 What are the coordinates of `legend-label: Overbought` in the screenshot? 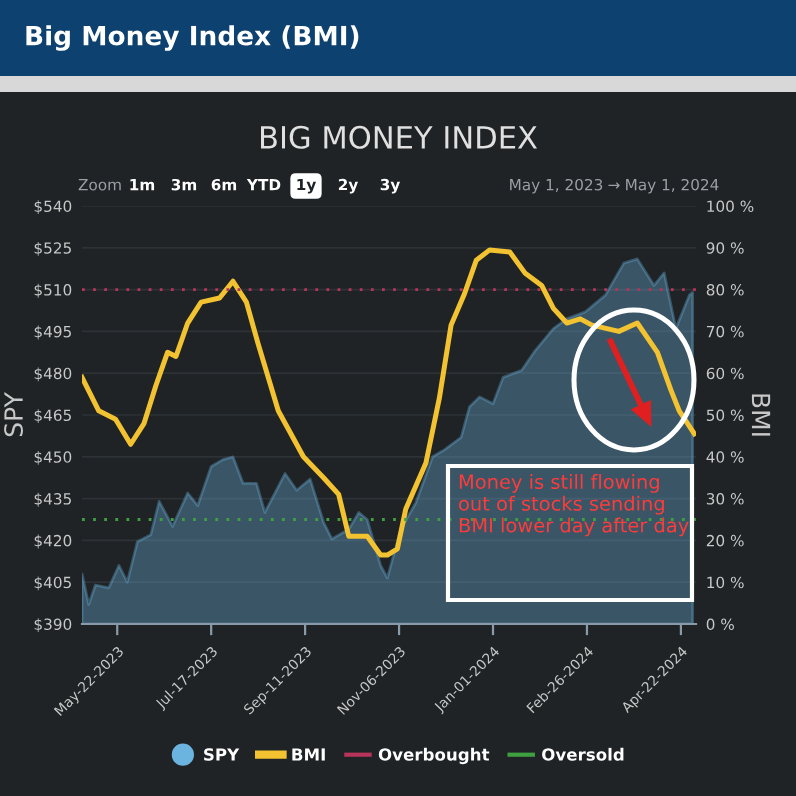 It's located at (434, 756).